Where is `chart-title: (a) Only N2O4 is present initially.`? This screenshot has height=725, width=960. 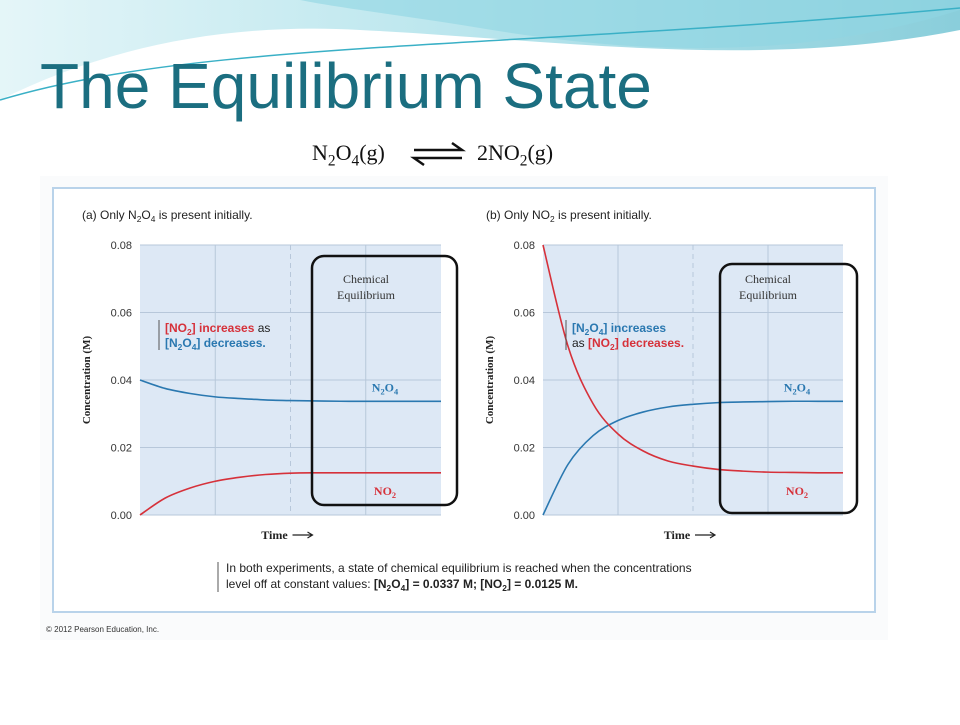
chart-title: (a) Only N2O4 is present initially. is located at coordinates (167, 216).